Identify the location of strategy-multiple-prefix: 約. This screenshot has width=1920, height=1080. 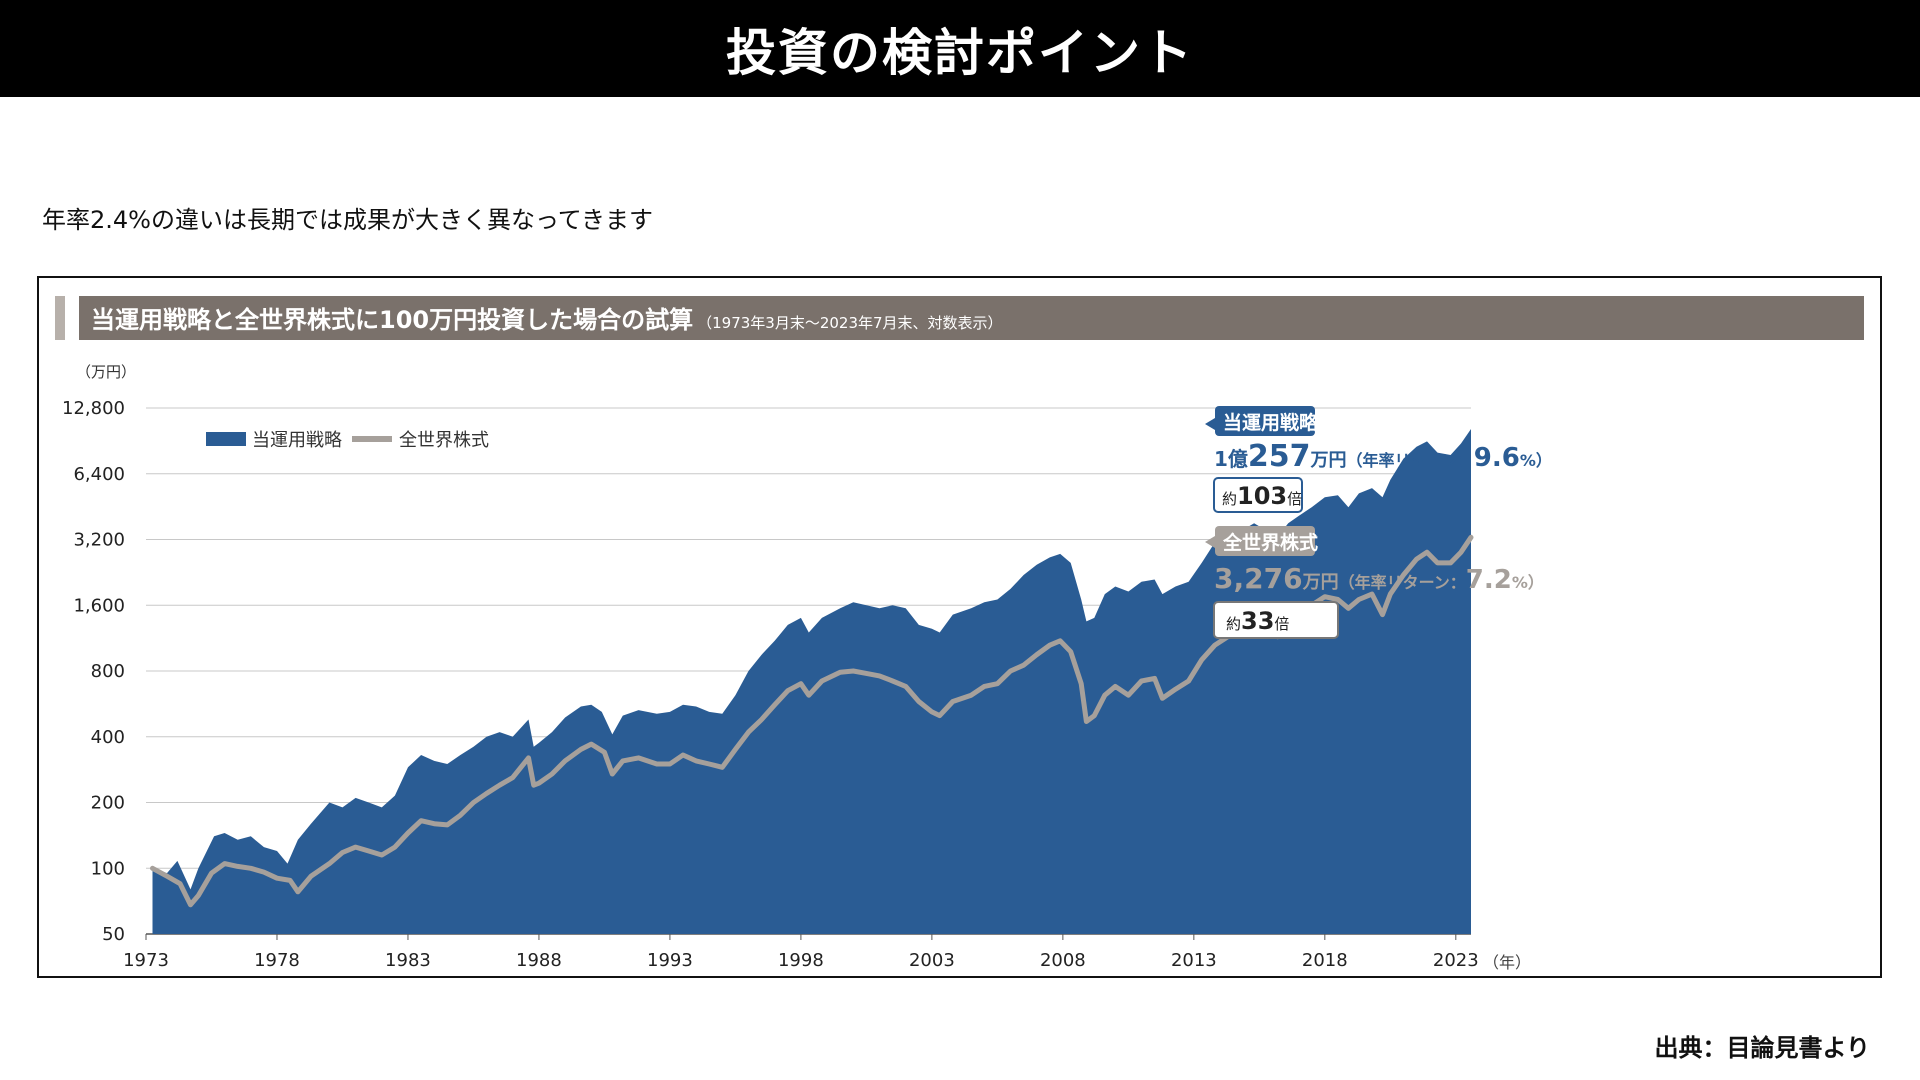
(1229, 499).